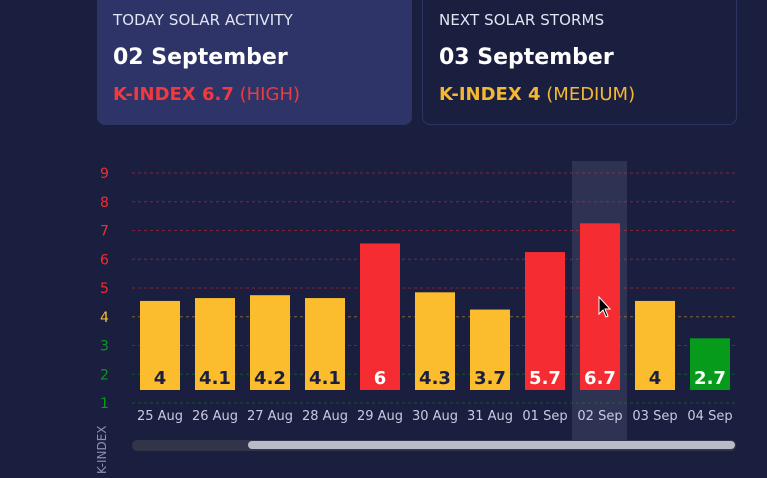 This screenshot has height=478, width=767. Describe the element at coordinates (200, 57) in the screenshot. I see `today-date: 02 September` at that location.